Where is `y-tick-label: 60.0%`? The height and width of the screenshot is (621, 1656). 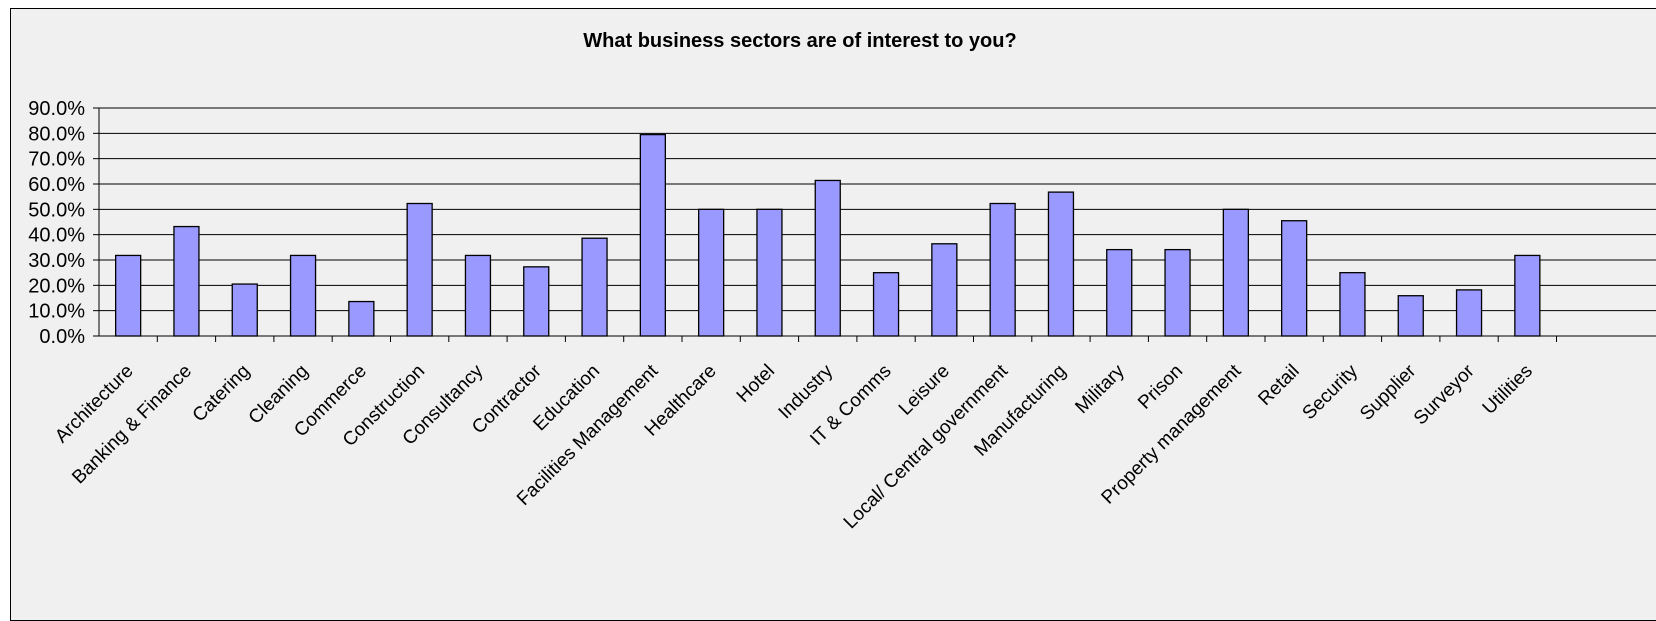 y-tick-label: 60.0% is located at coordinates (56, 185).